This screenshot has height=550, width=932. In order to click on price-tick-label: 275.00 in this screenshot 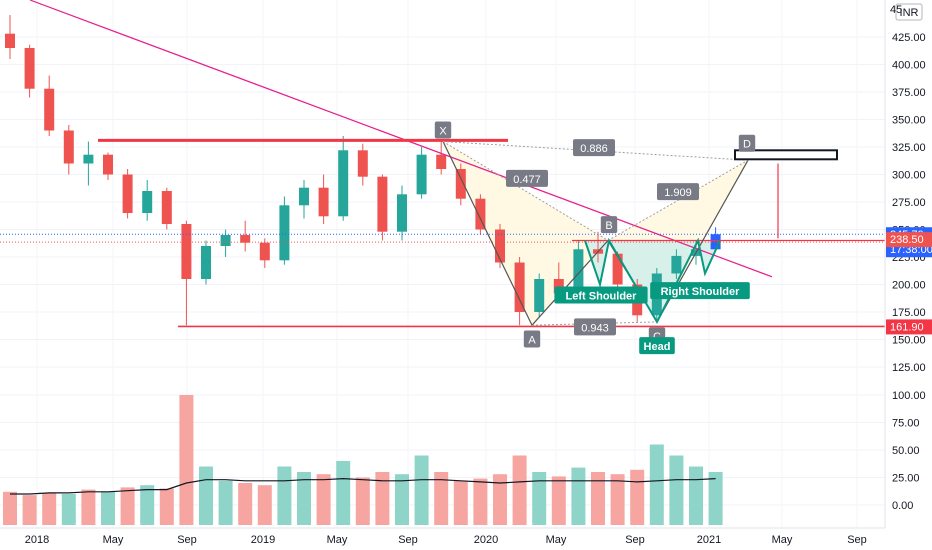, I will do `click(909, 203)`.